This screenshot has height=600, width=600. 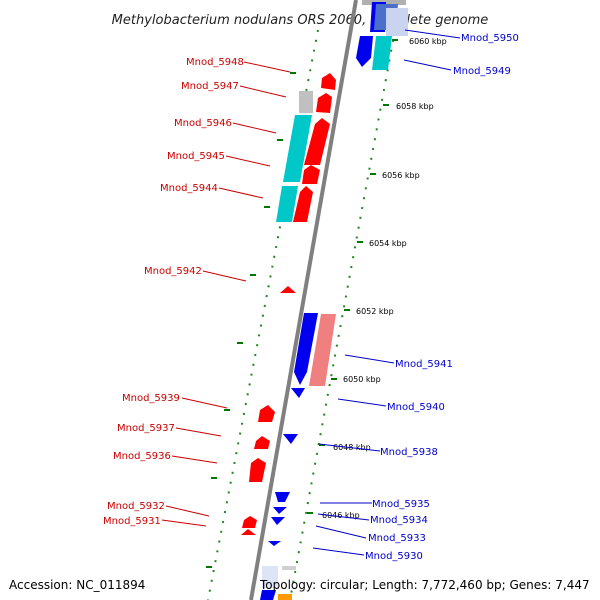 I want to click on gene-label-reverse: Mnod_5941, so click(x=424, y=364).